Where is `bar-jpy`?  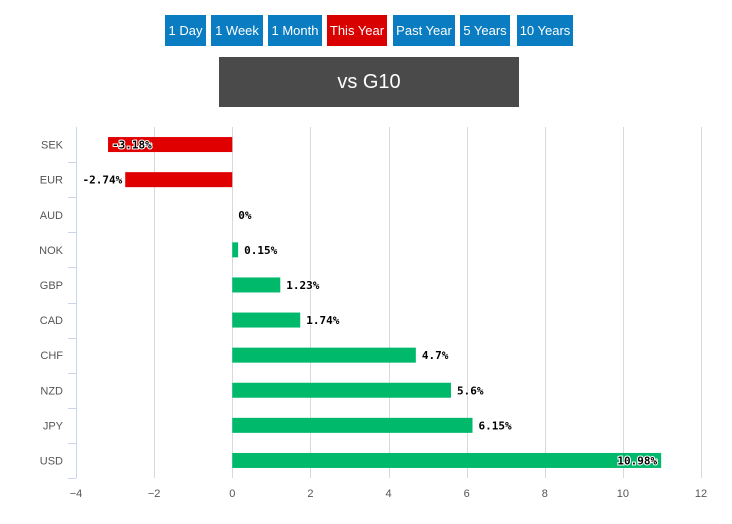 bar-jpy is located at coordinates (352, 425).